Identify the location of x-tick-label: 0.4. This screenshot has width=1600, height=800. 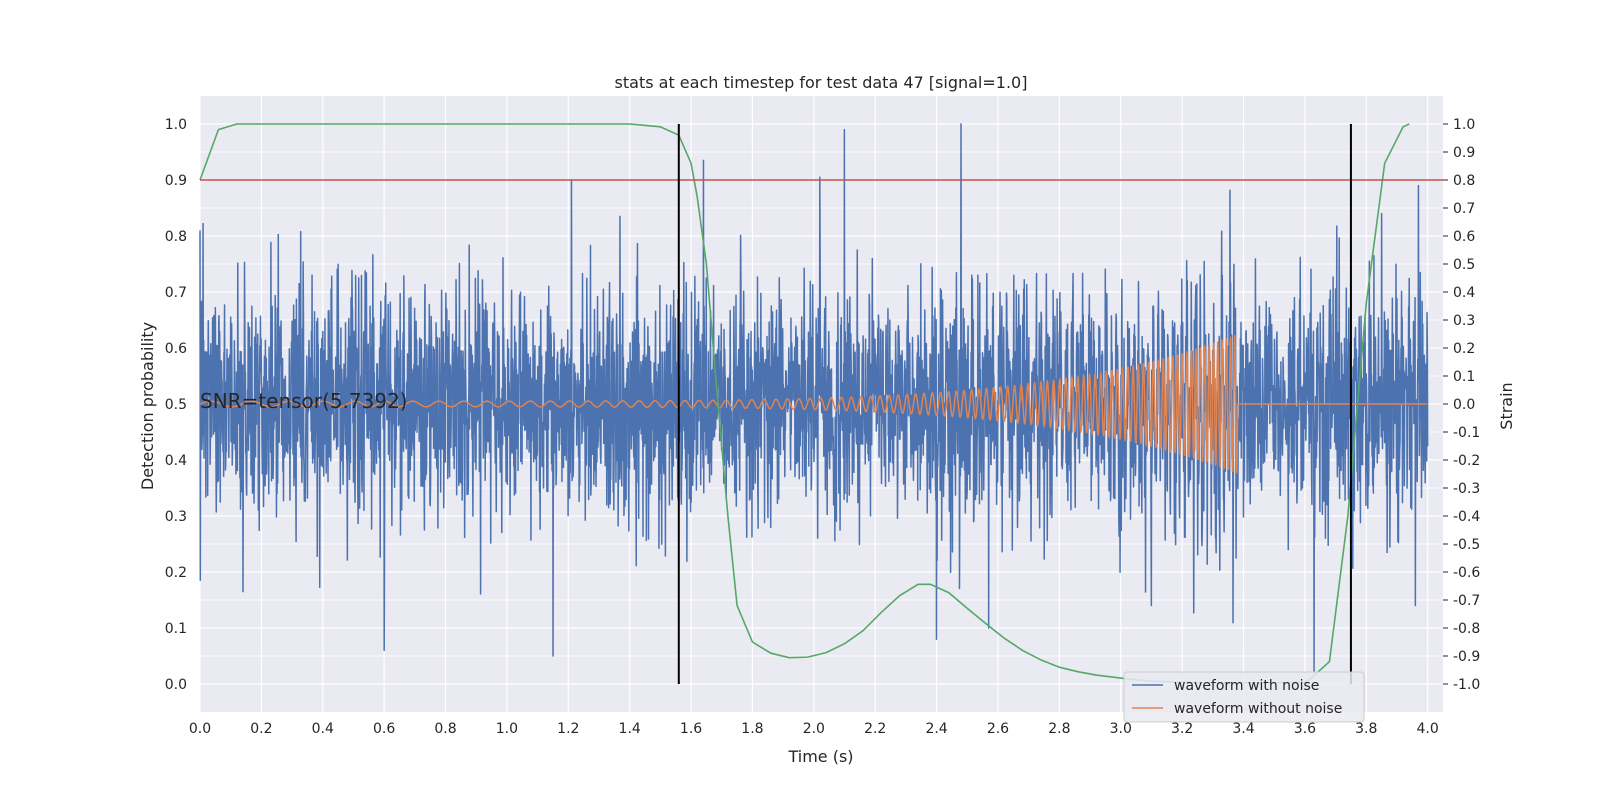
(323, 729).